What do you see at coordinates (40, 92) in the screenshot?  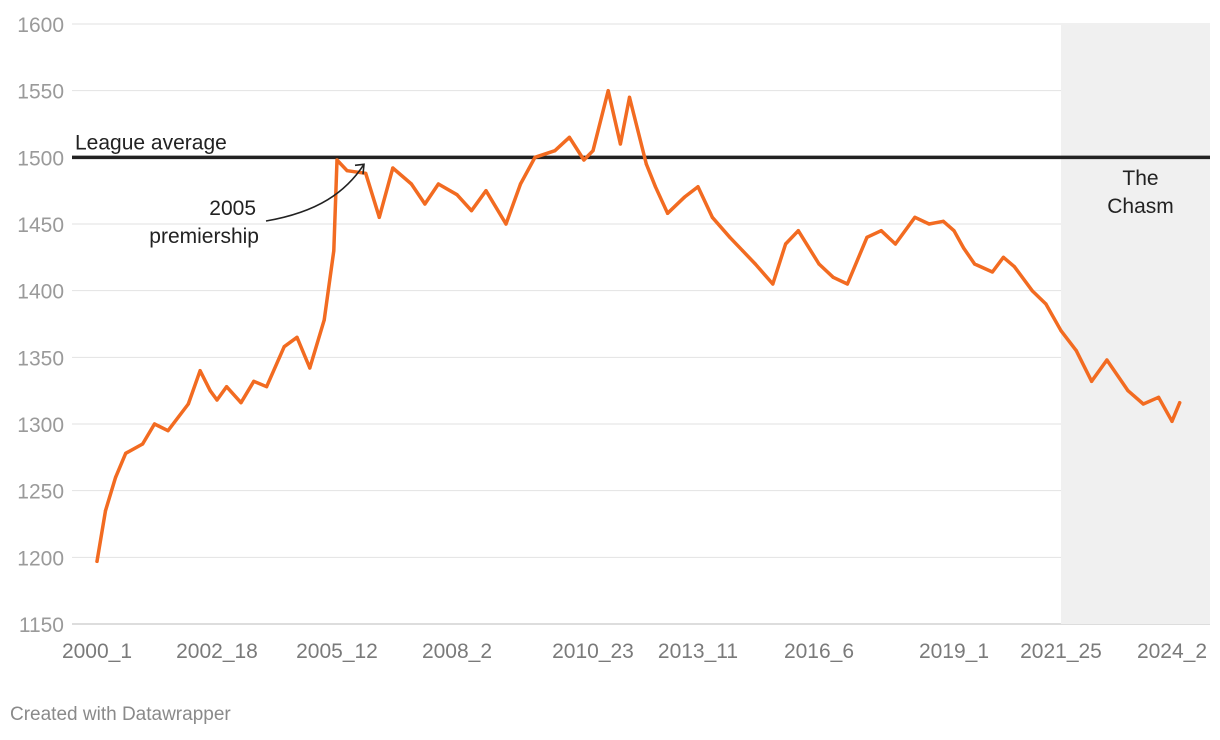 I see `y-tick-label: 1550` at bounding box center [40, 92].